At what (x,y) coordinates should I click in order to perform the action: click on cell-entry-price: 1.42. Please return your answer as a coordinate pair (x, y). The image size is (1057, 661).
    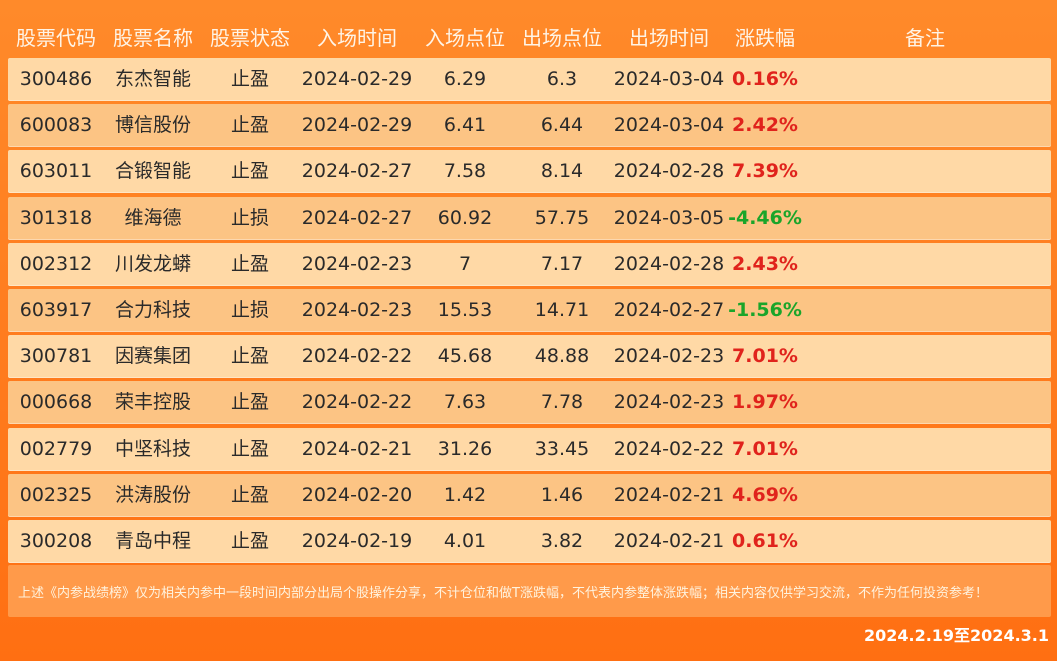
    Looking at the image, I should click on (465, 494).